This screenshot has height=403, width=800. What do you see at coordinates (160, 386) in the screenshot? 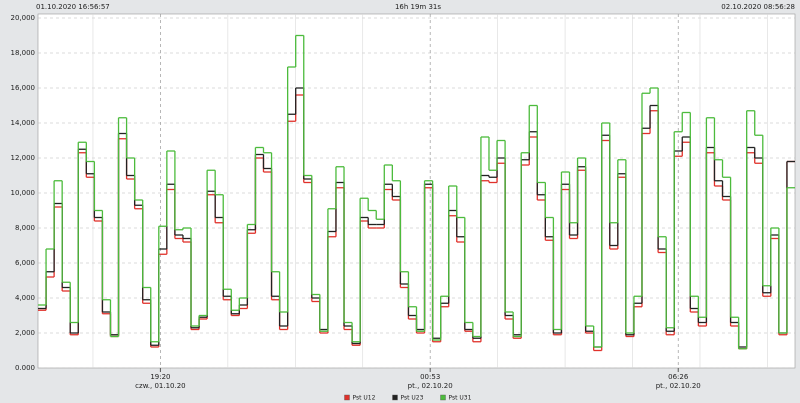
I see `x-tick-date: czw., 01.10.20` at bounding box center [160, 386].